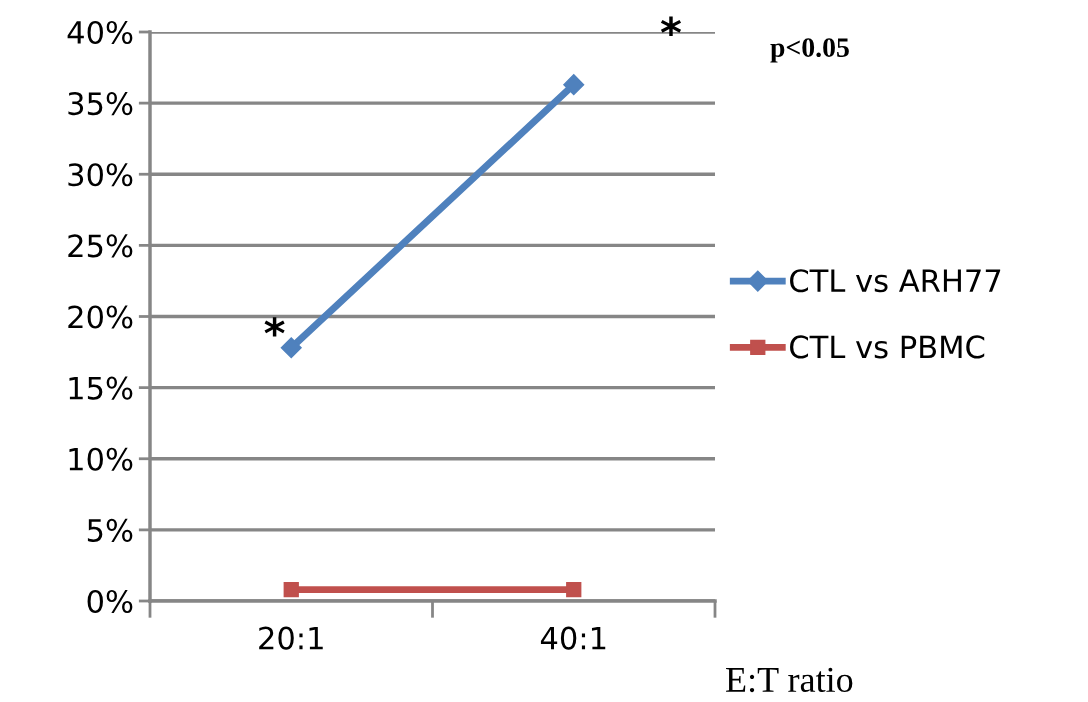 The image size is (1088, 702). Describe the element at coordinates (573, 638) in the screenshot. I see `x-tick-label: 40:1` at that location.